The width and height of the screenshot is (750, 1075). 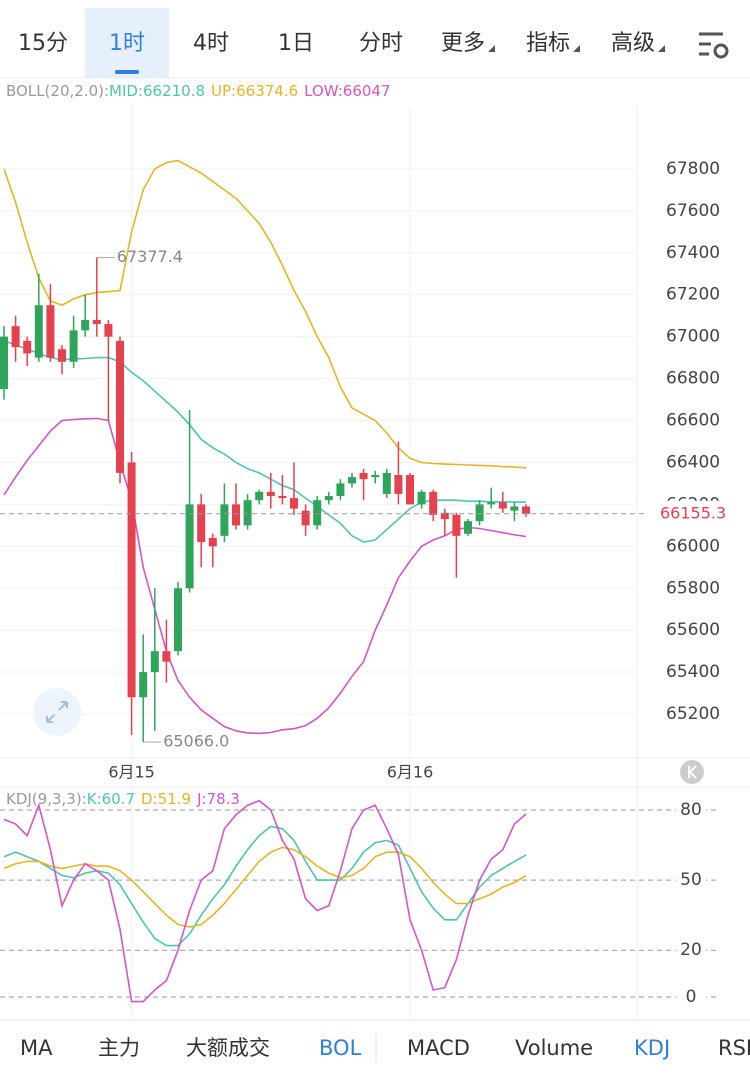 What do you see at coordinates (638, 43) in the screenshot?
I see `interval-tab: 高级` at bounding box center [638, 43].